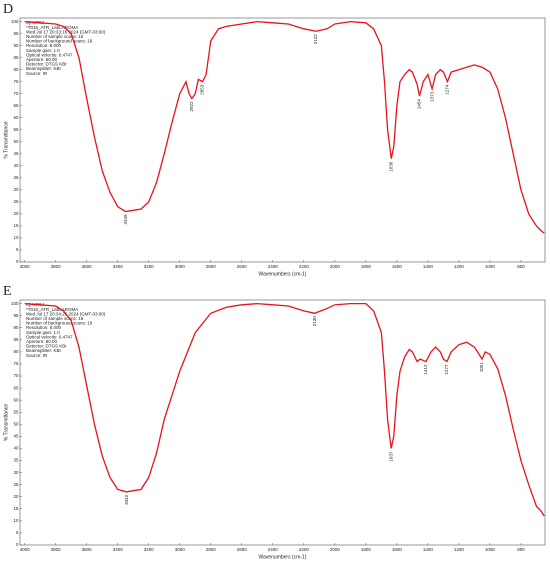 Image resolution: width=550 pixels, height=564 pixels. I want to click on info-line: Wed Jul 17 20:33:16 2024 (GMT-03:00), so click(66, 31).